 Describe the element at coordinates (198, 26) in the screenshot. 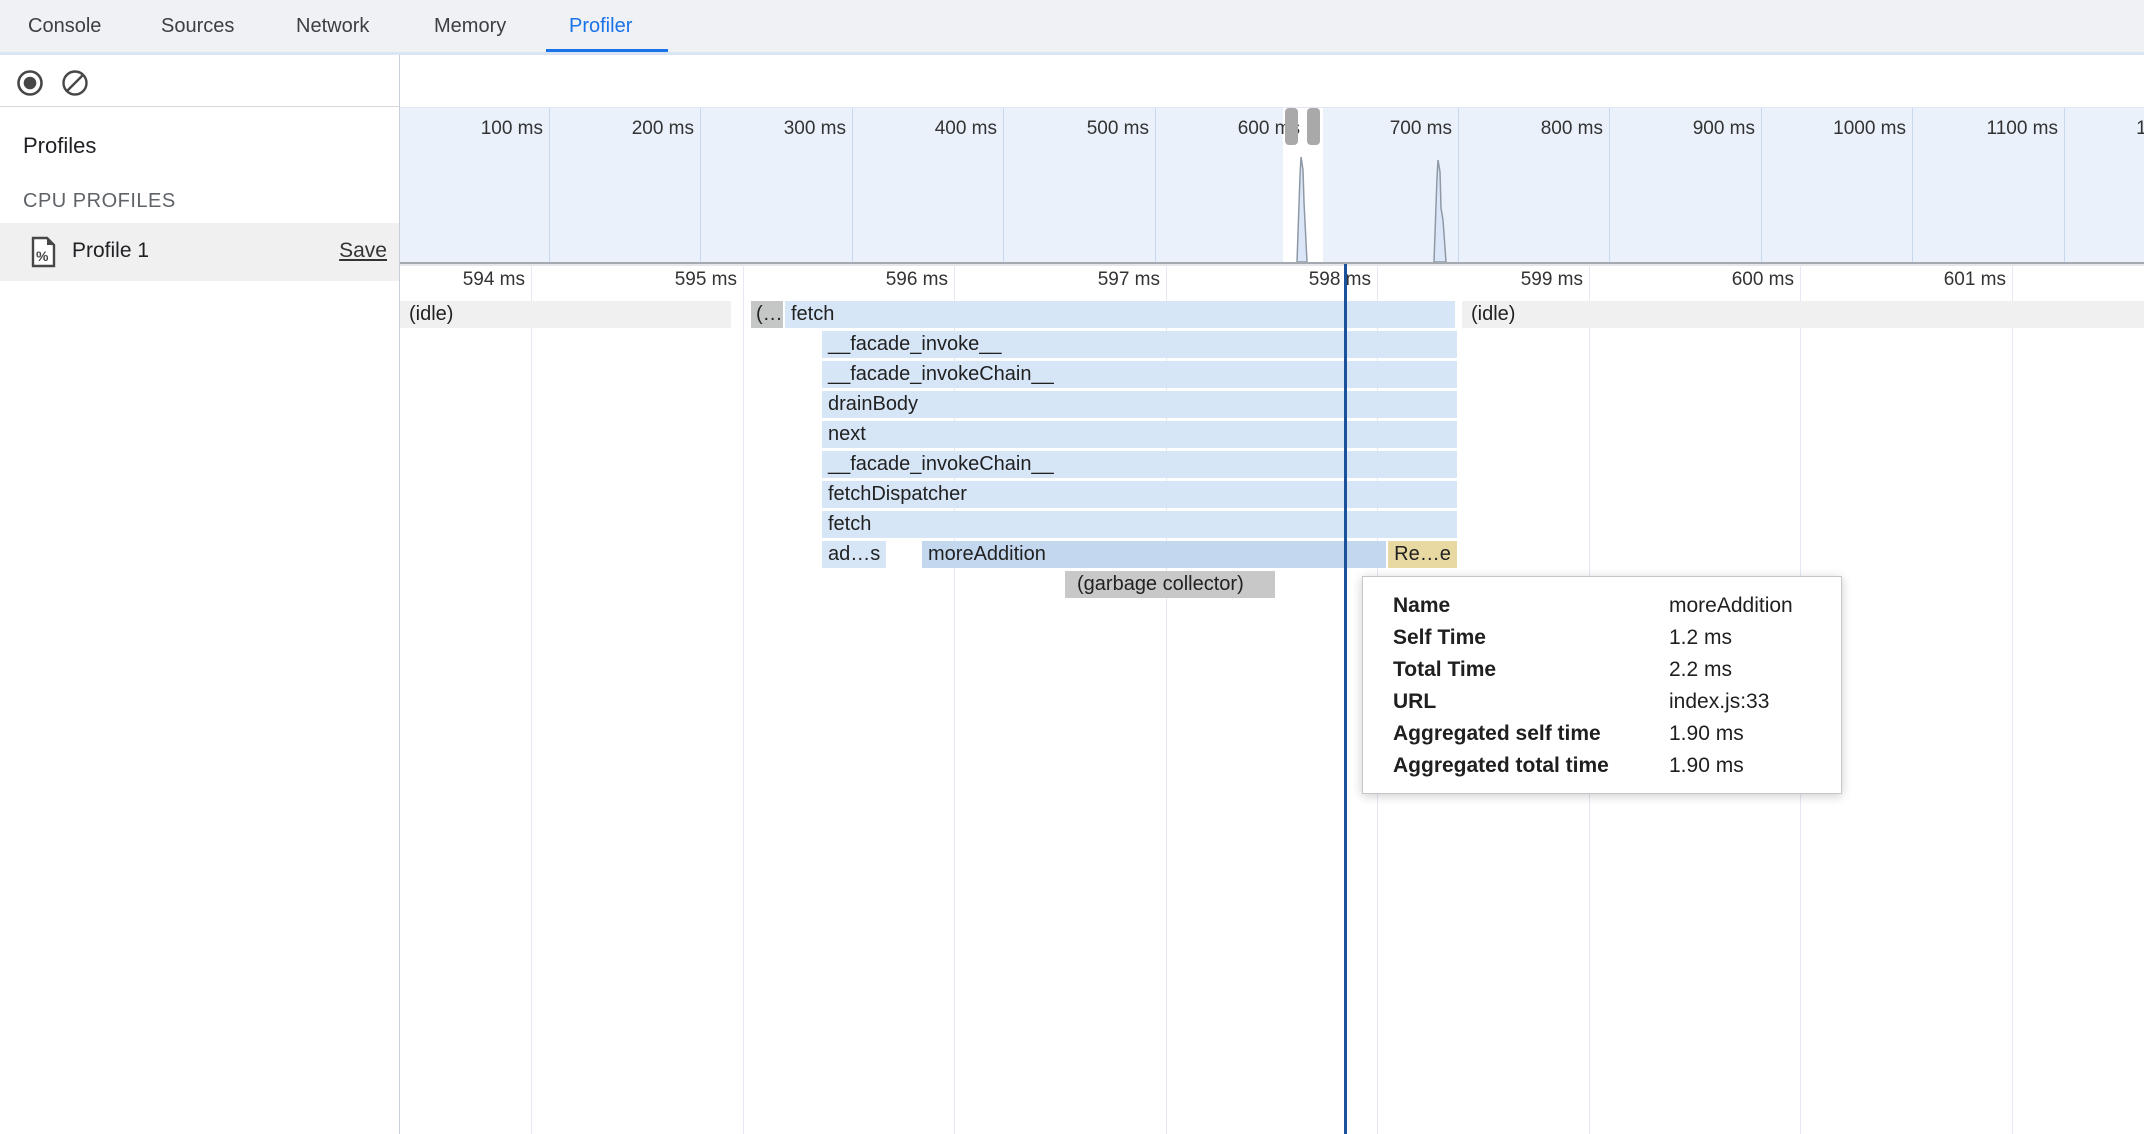

I see `tab-sources: Sources` at that location.